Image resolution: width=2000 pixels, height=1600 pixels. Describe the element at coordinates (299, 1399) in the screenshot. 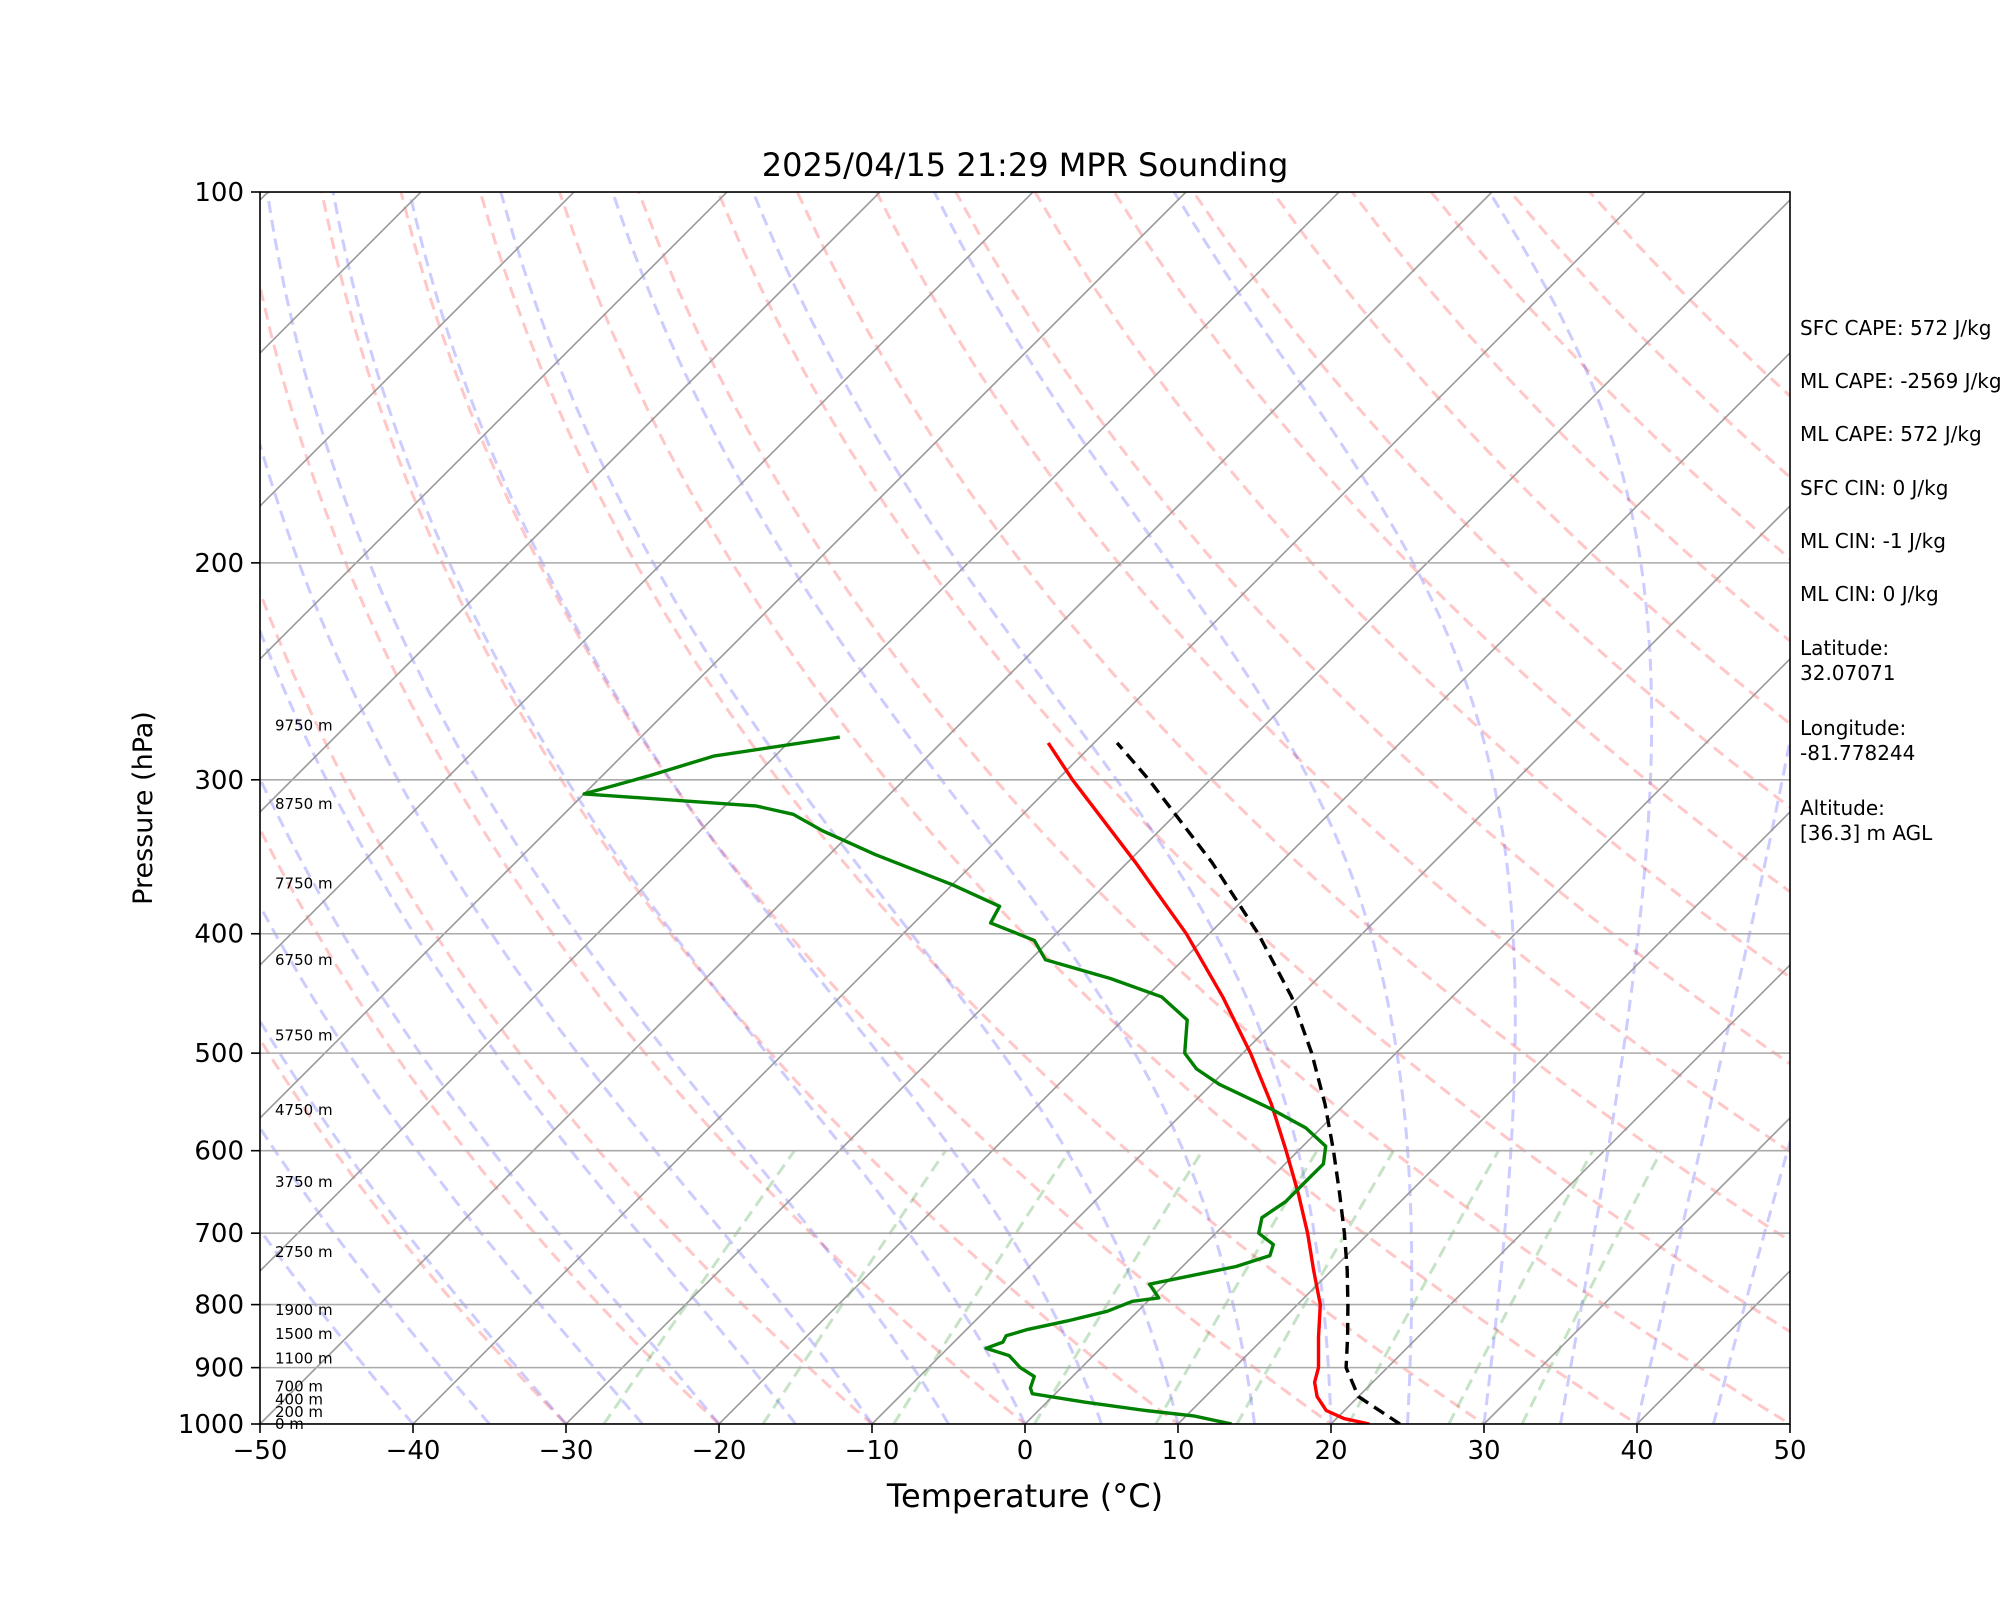

I see `height-label: 400 m` at that location.